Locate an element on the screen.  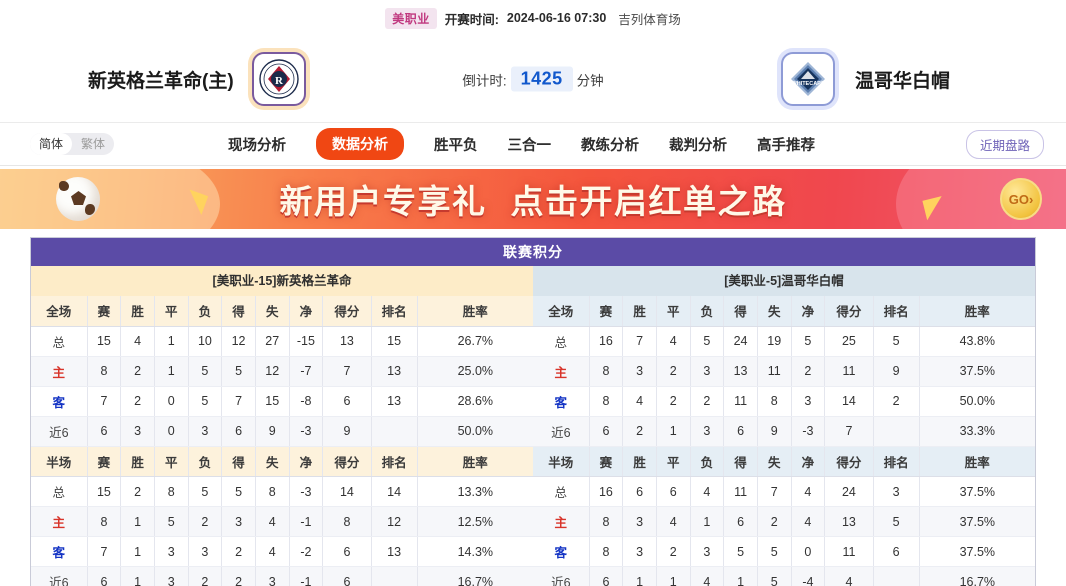
cell-8: 5 is located at coordinates (896, 521).